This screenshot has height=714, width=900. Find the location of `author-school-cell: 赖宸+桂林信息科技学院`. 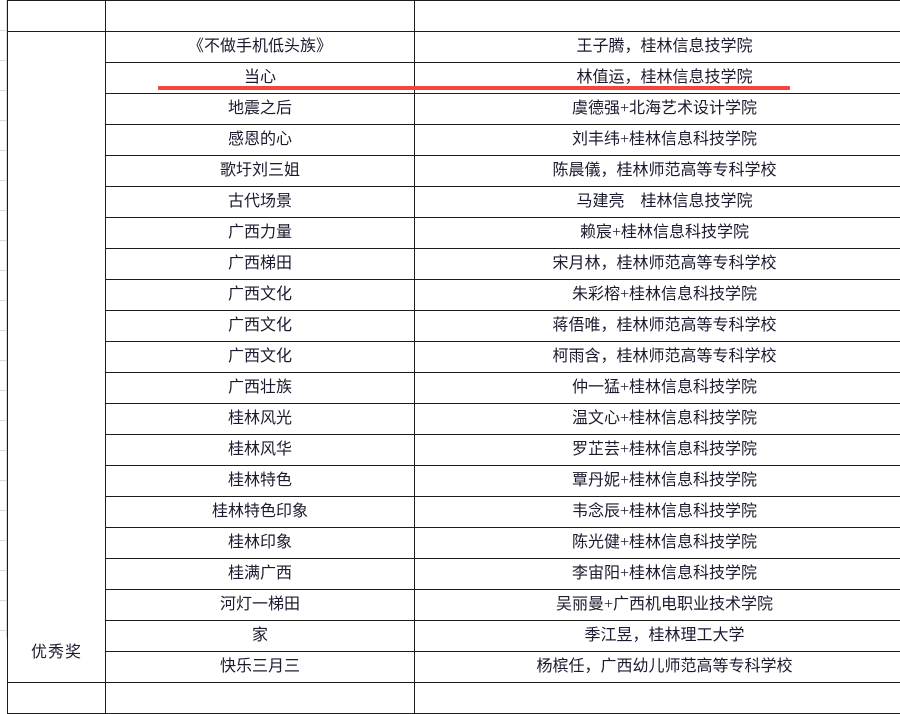

author-school-cell: 赖宸+桂林信息科技学院 is located at coordinates (657, 233).